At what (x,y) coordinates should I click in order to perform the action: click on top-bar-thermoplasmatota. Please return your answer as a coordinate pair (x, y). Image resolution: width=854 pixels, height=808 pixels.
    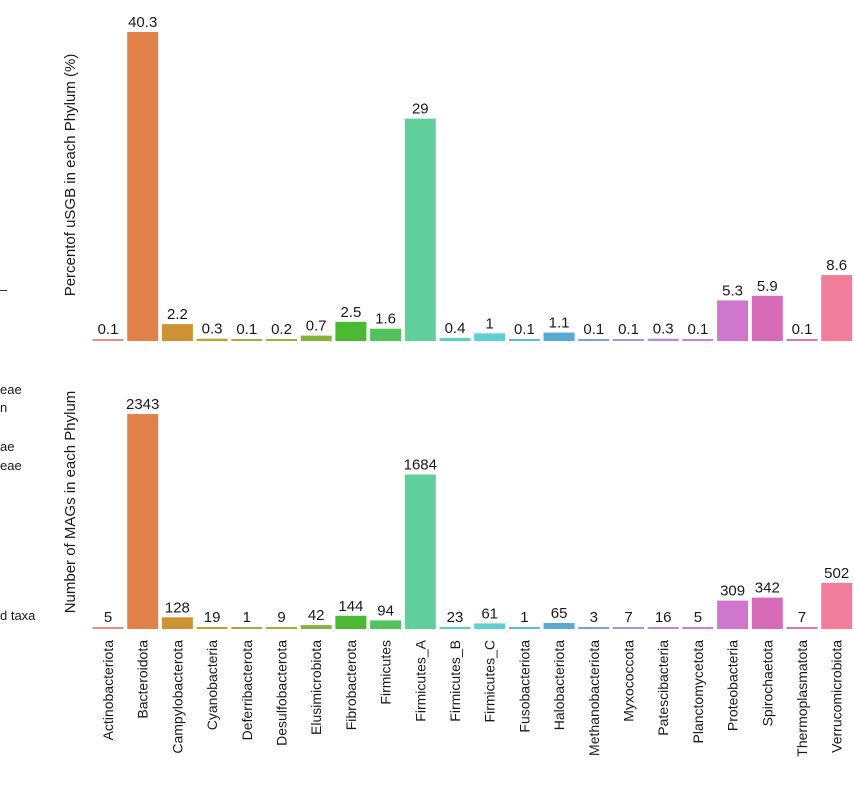
    Looking at the image, I should click on (802, 340).